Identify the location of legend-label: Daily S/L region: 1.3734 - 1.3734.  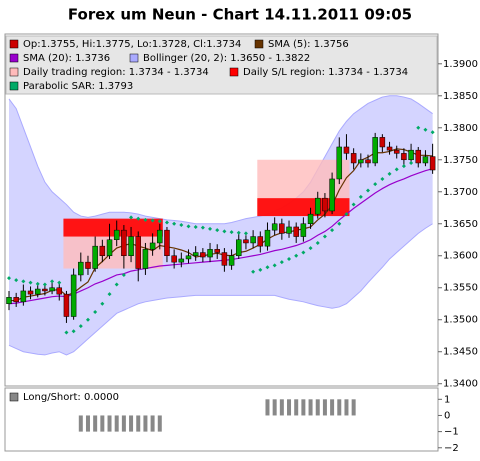
(325, 72).